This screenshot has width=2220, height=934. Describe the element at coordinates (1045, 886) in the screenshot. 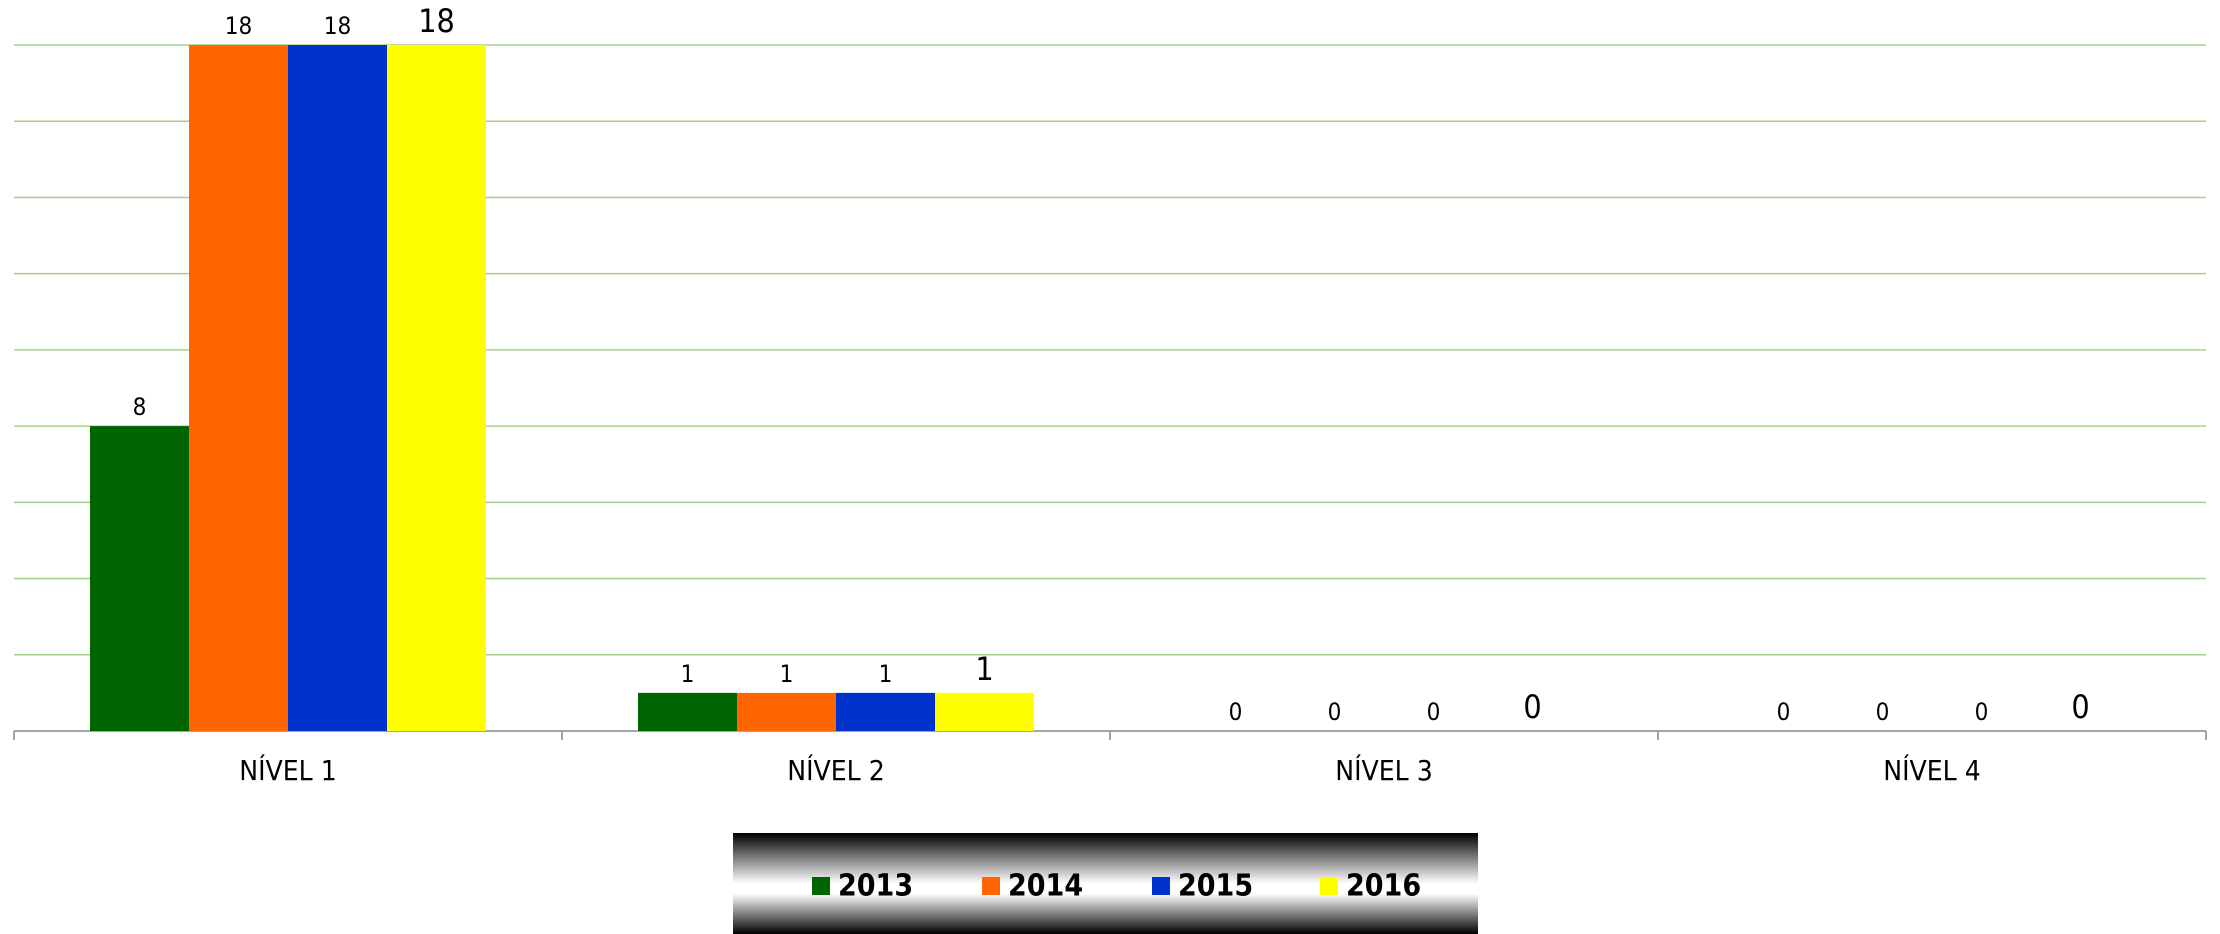

I see `legend-label: 2014` at that location.